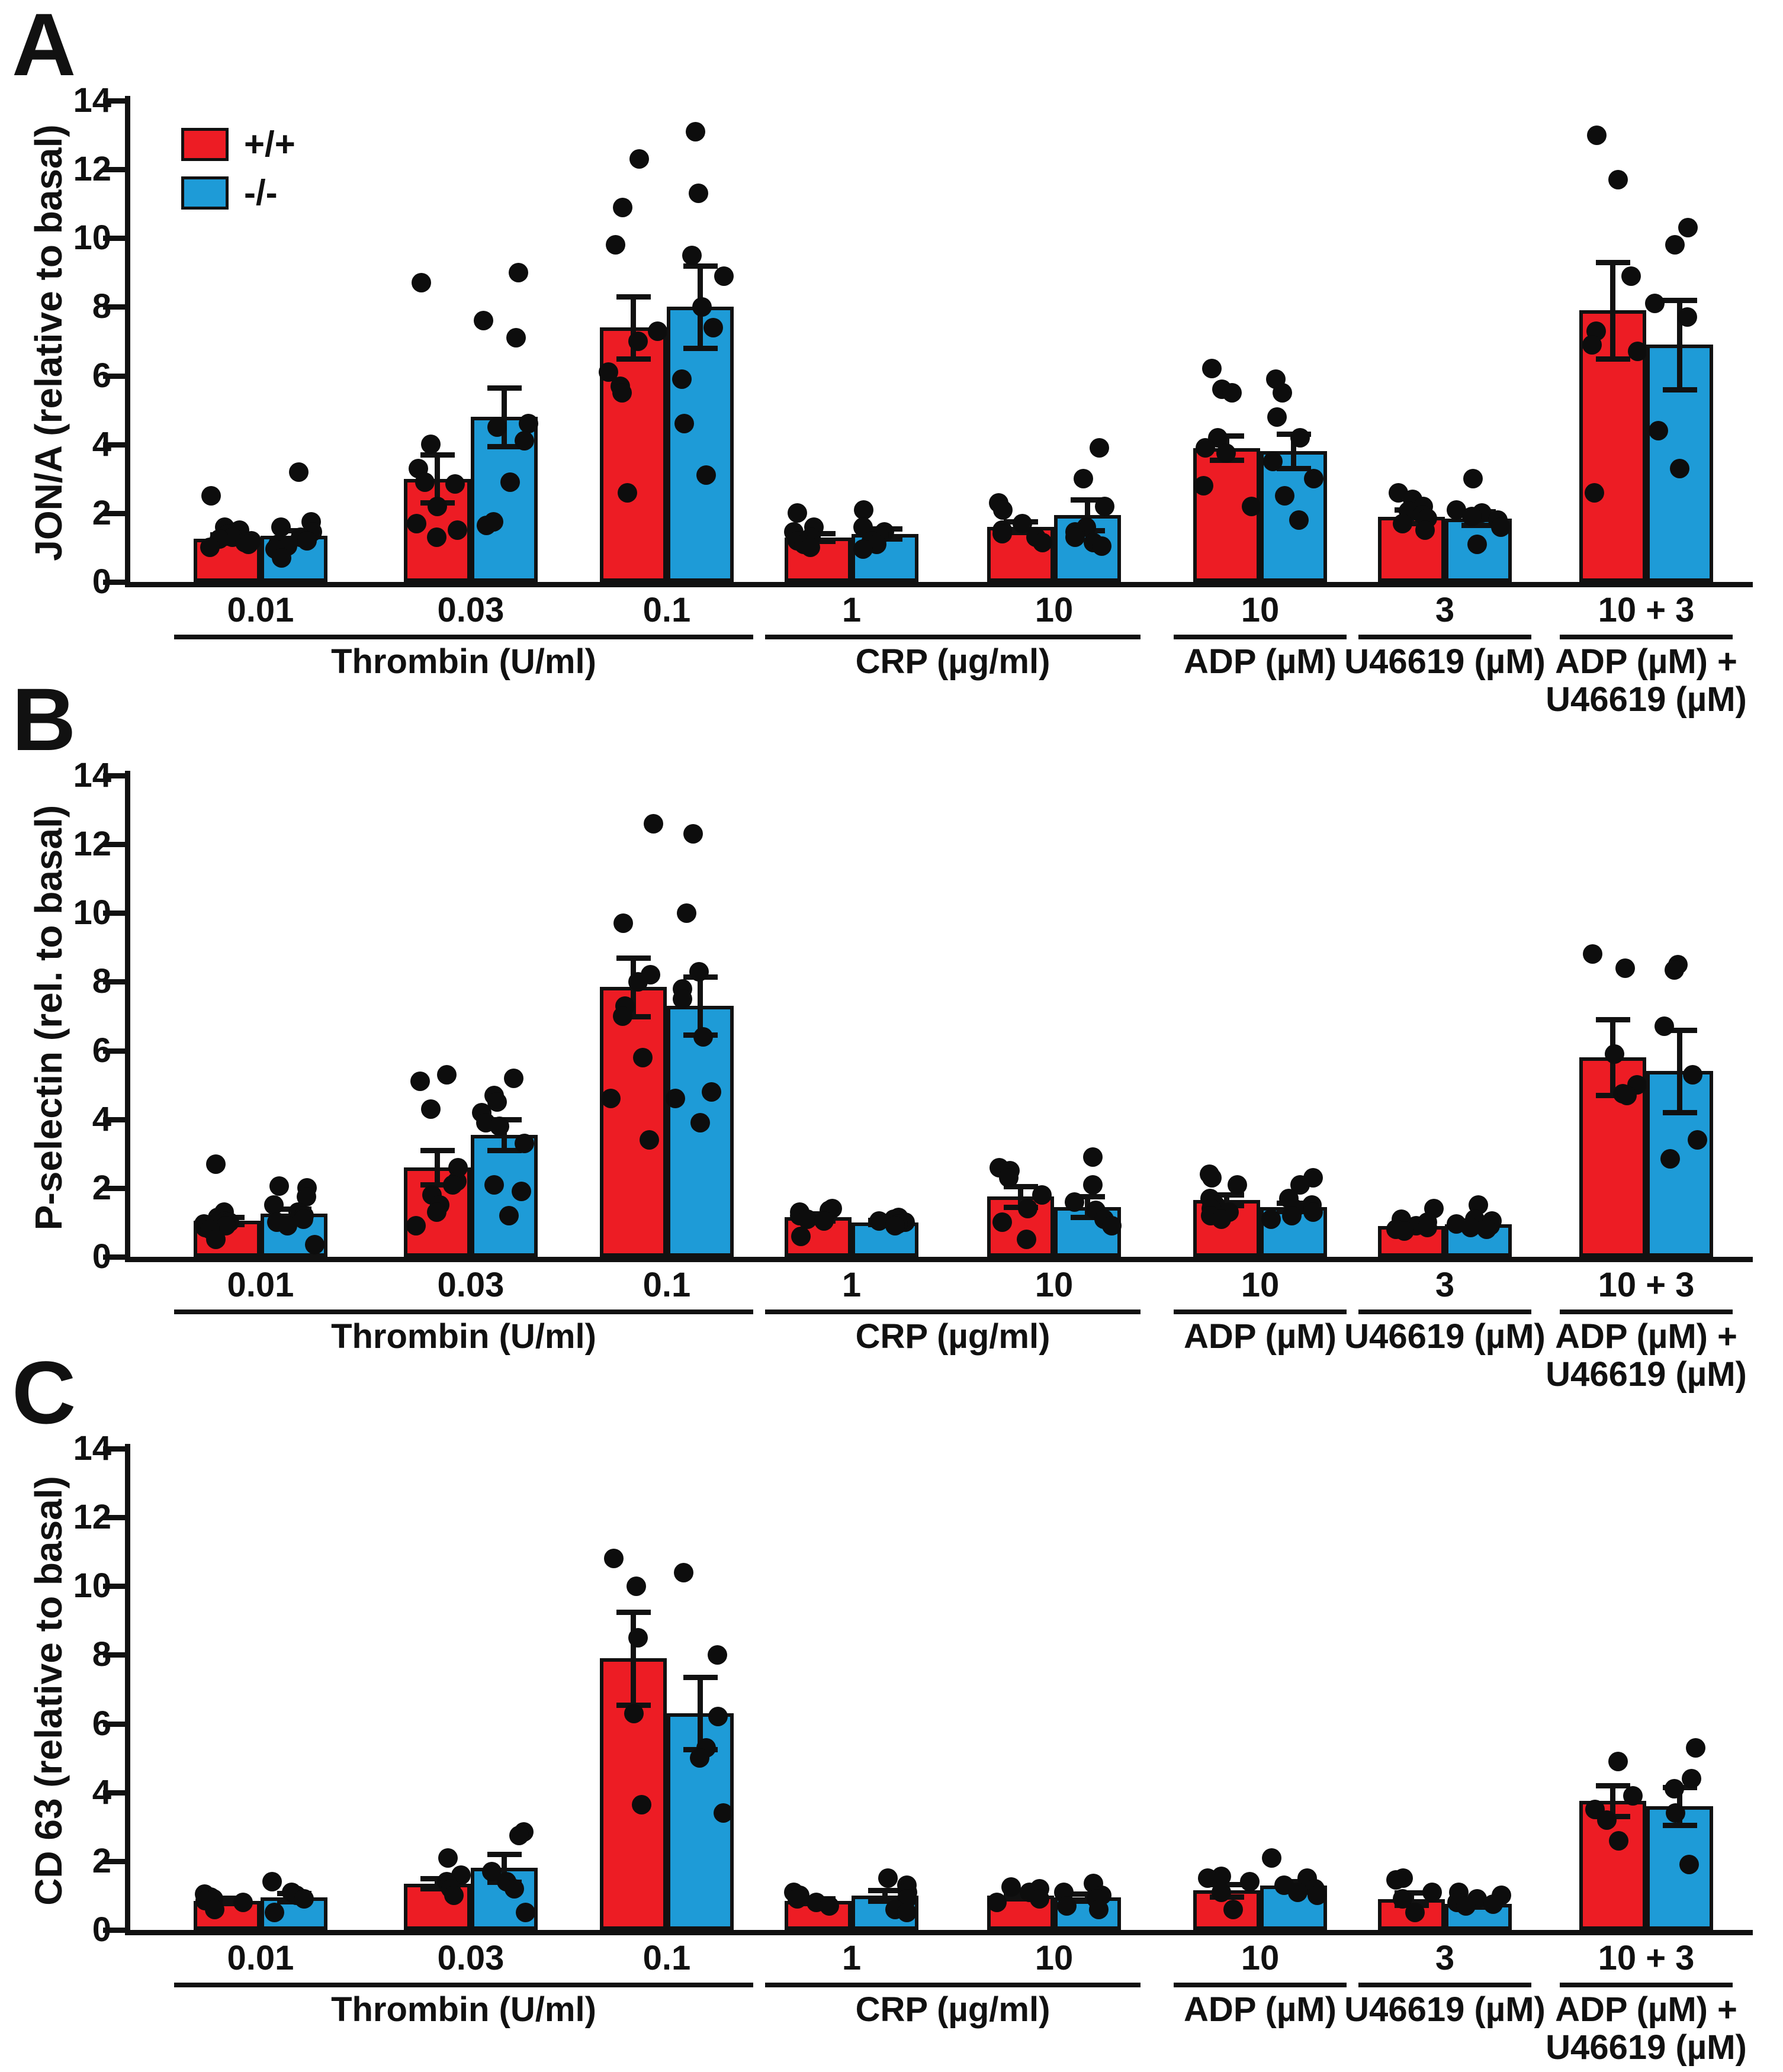 This screenshot has width=1783, height=2072. What do you see at coordinates (102, 444) in the screenshot?
I see `y-tick-label: 4` at bounding box center [102, 444].